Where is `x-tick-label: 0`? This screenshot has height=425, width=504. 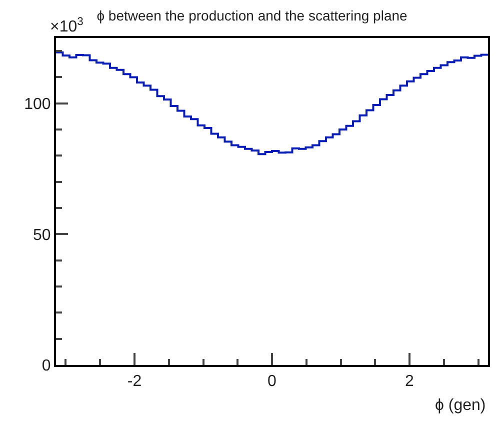
x-tick-label: 0 is located at coordinates (272, 381).